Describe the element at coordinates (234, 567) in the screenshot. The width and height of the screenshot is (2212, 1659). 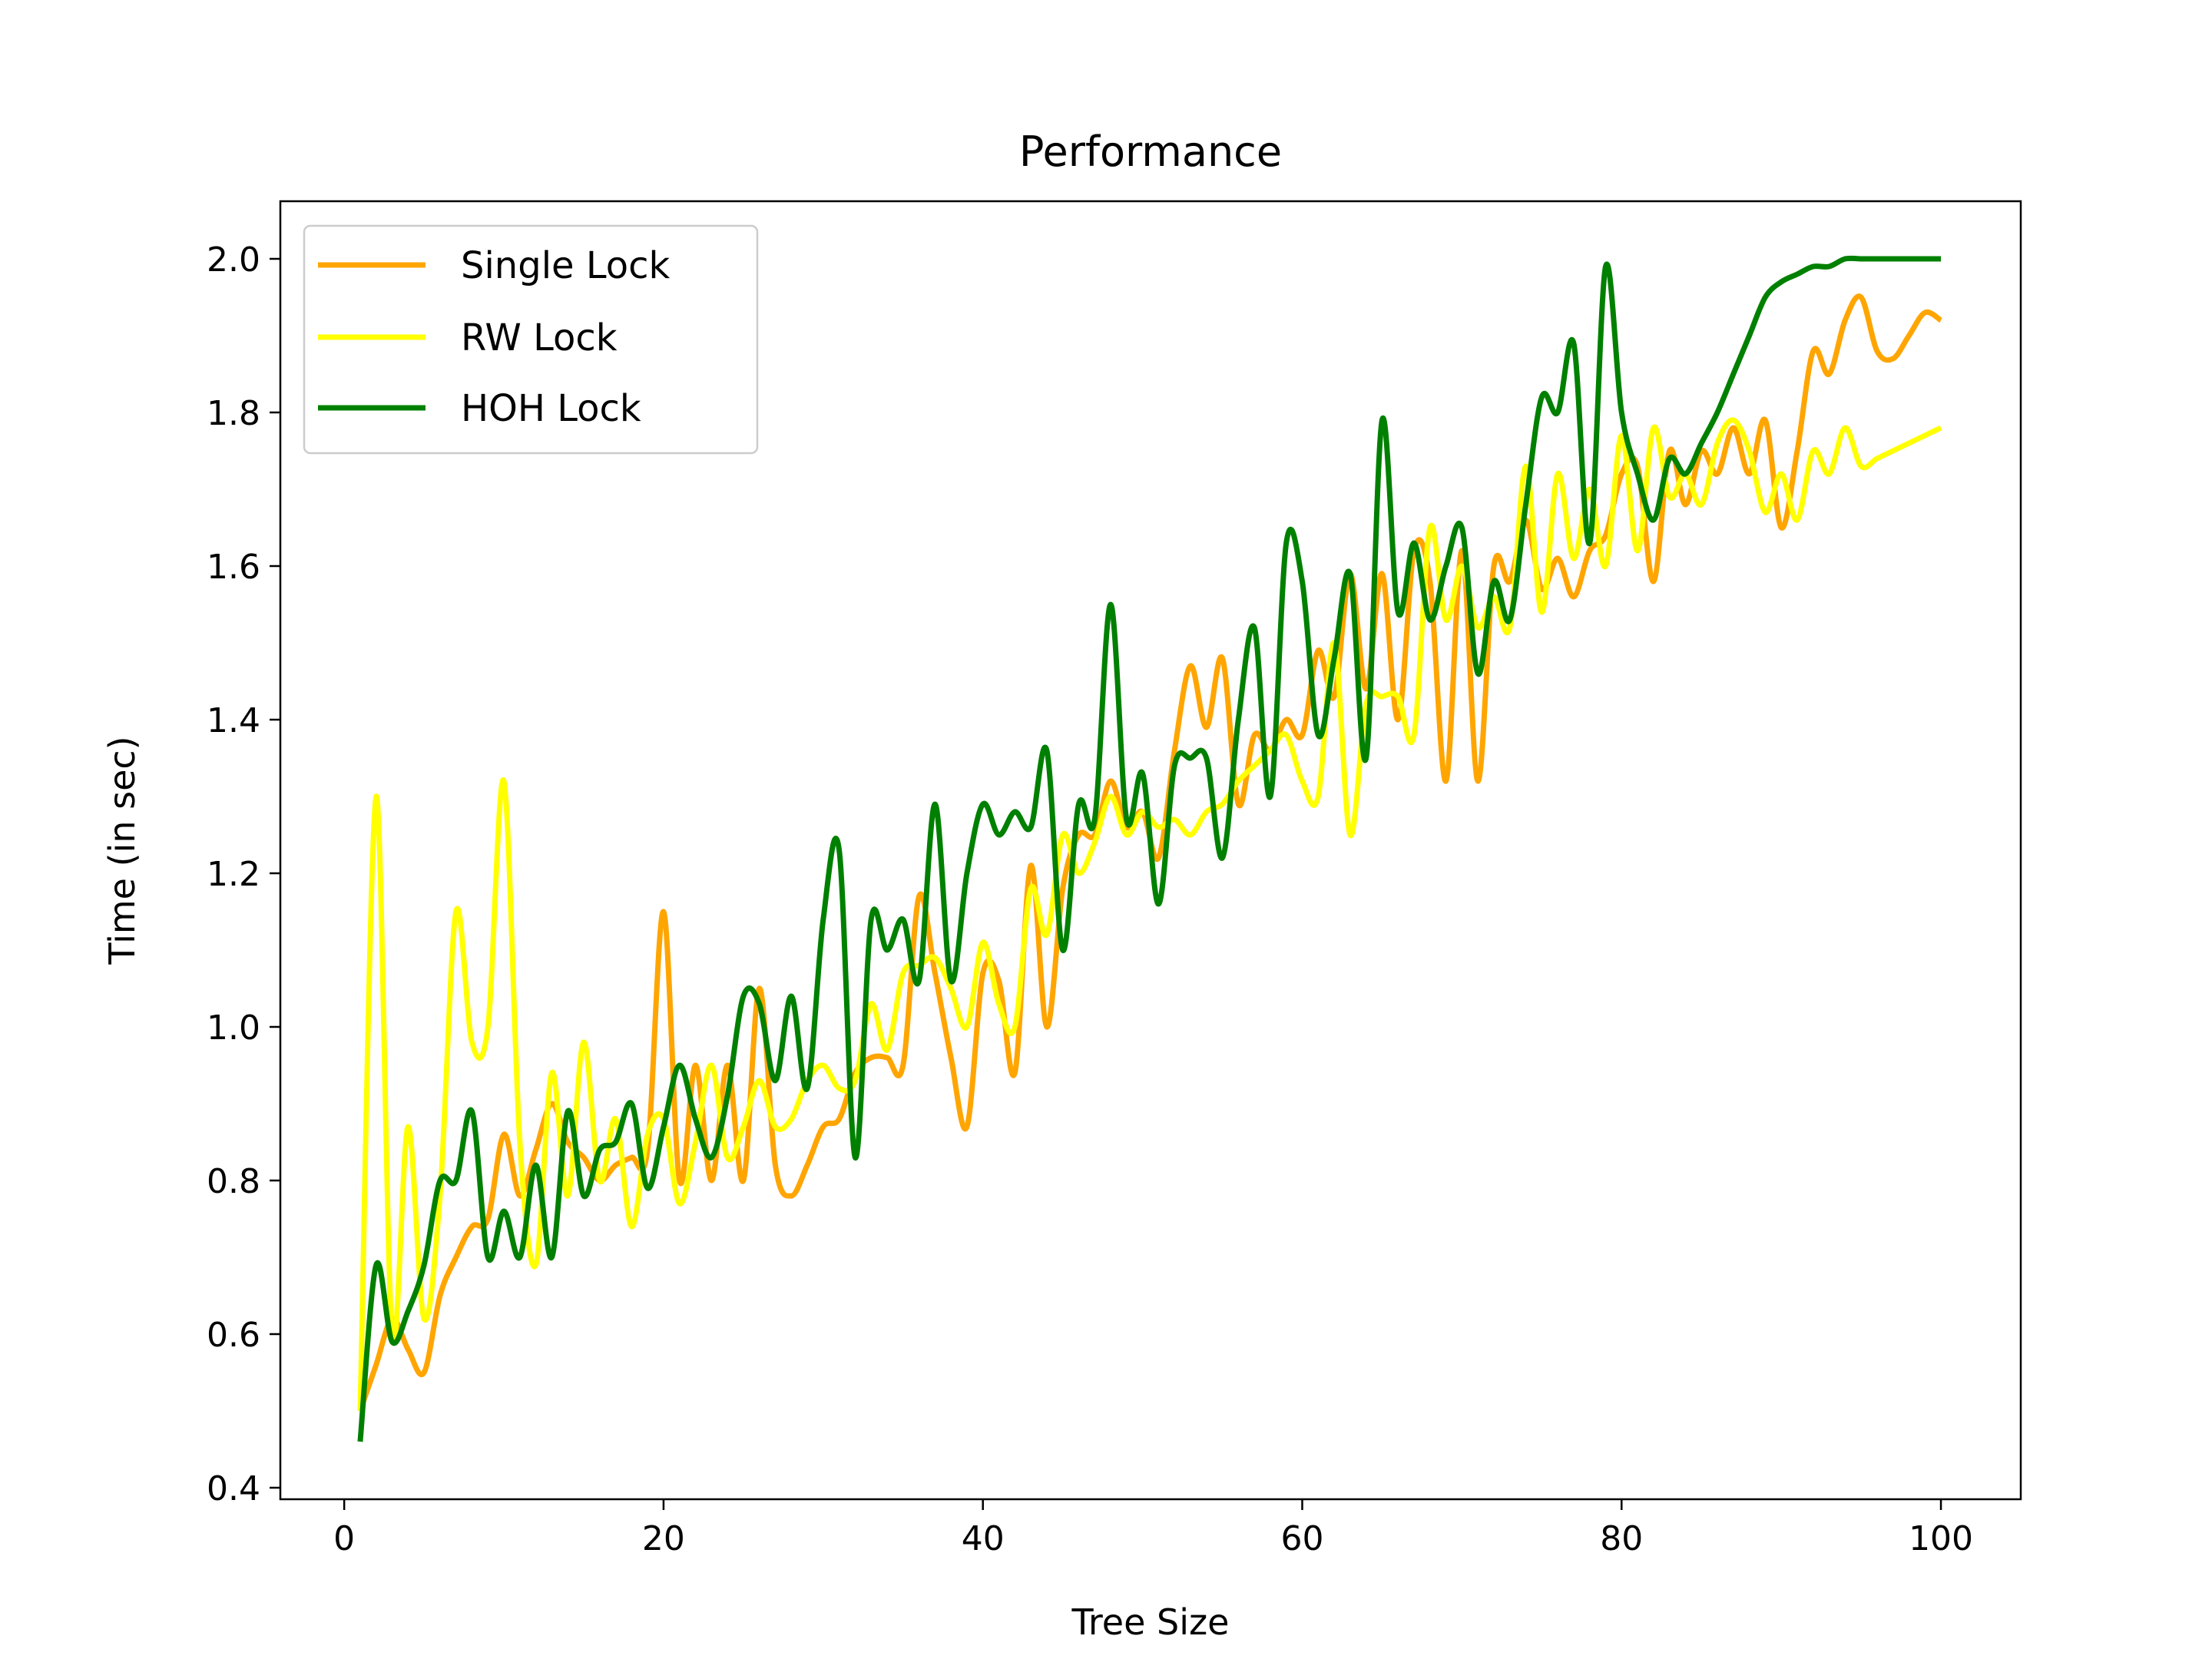
I see `y-tick-label: 1.6` at that location.